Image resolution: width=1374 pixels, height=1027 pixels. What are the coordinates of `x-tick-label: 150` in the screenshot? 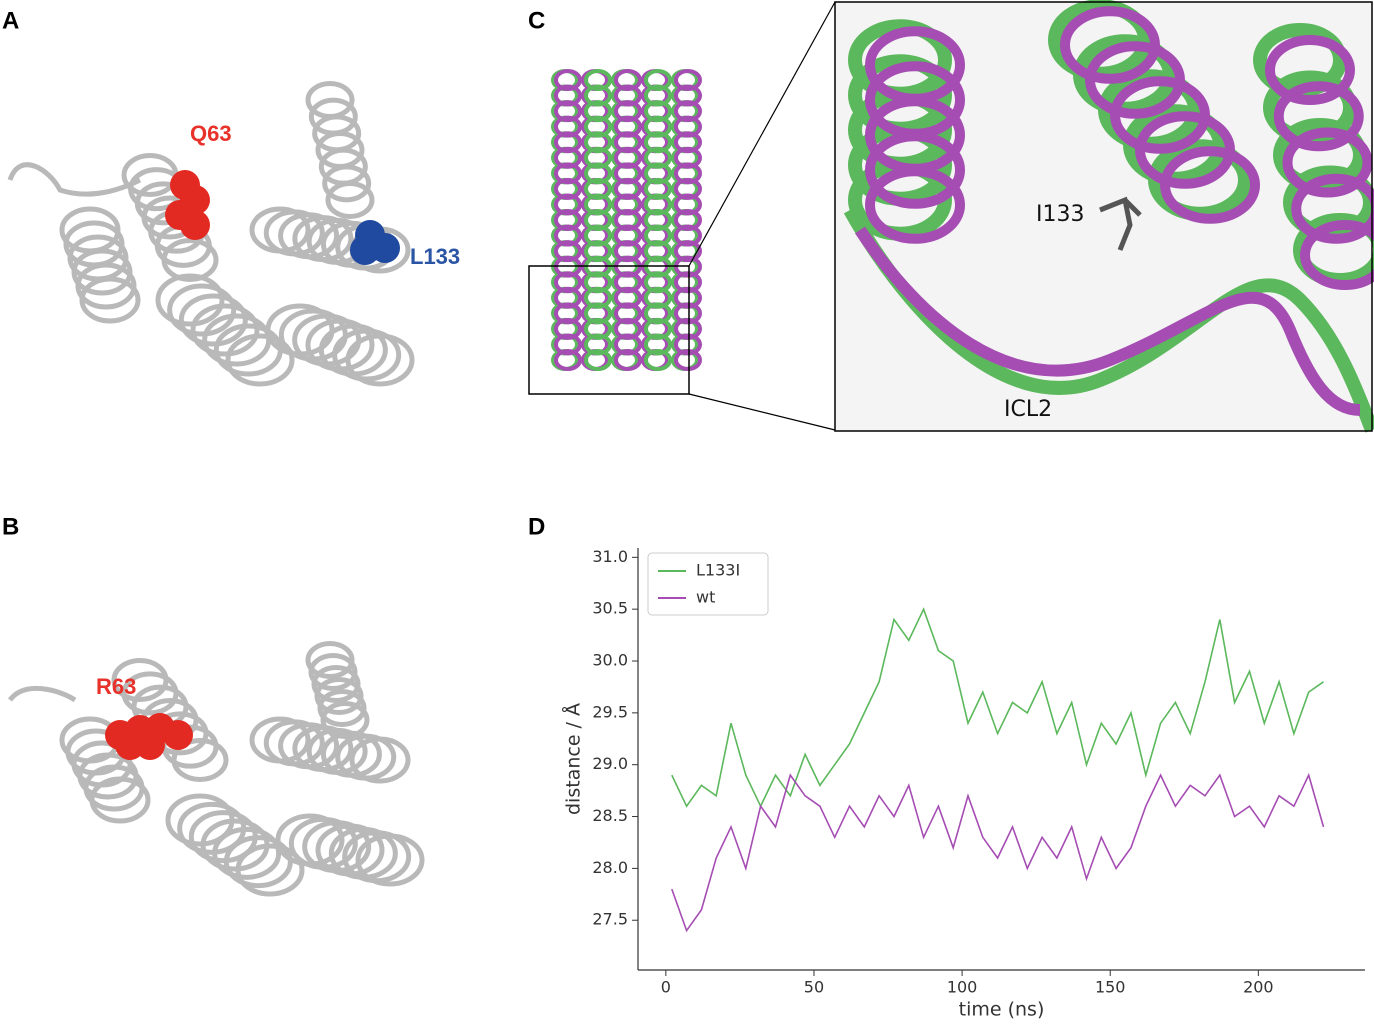 It's located at (1110, 987).